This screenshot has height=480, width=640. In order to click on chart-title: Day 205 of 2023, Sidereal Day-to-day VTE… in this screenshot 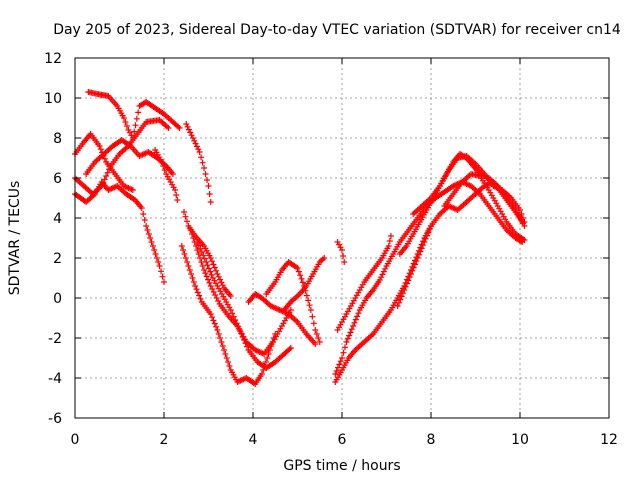, I will do `click(337, 30)`.